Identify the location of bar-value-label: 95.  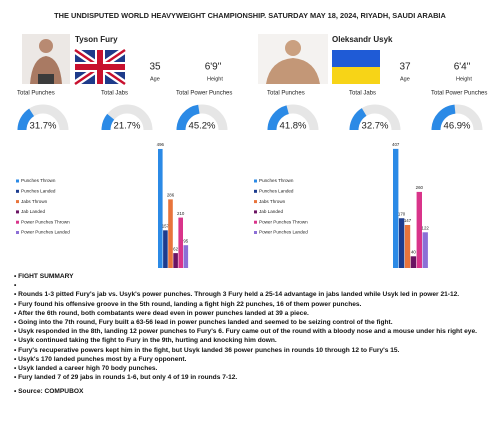
(185, 240).